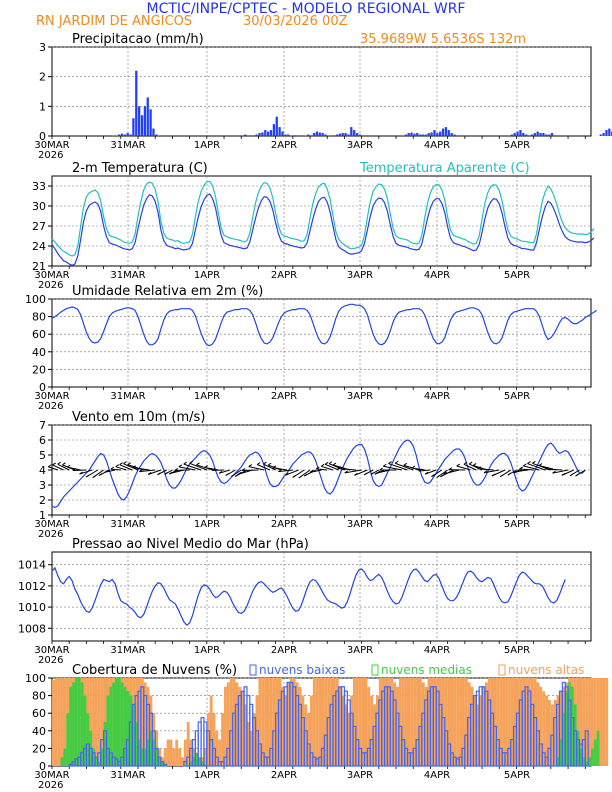 Image resolution: width=612 pixels, height=792 pixels. I want to click on y-tick-label: 60, so click(39, 713).